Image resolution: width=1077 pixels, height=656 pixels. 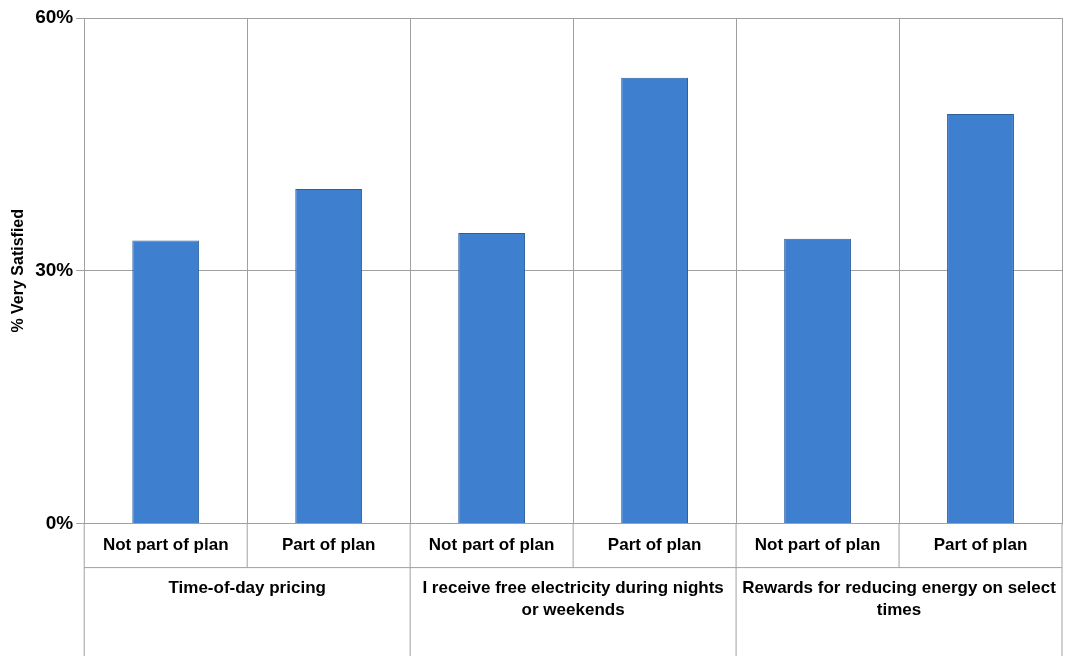 I want to click on y-tick-label: 60%, so click(x=54, y=17).